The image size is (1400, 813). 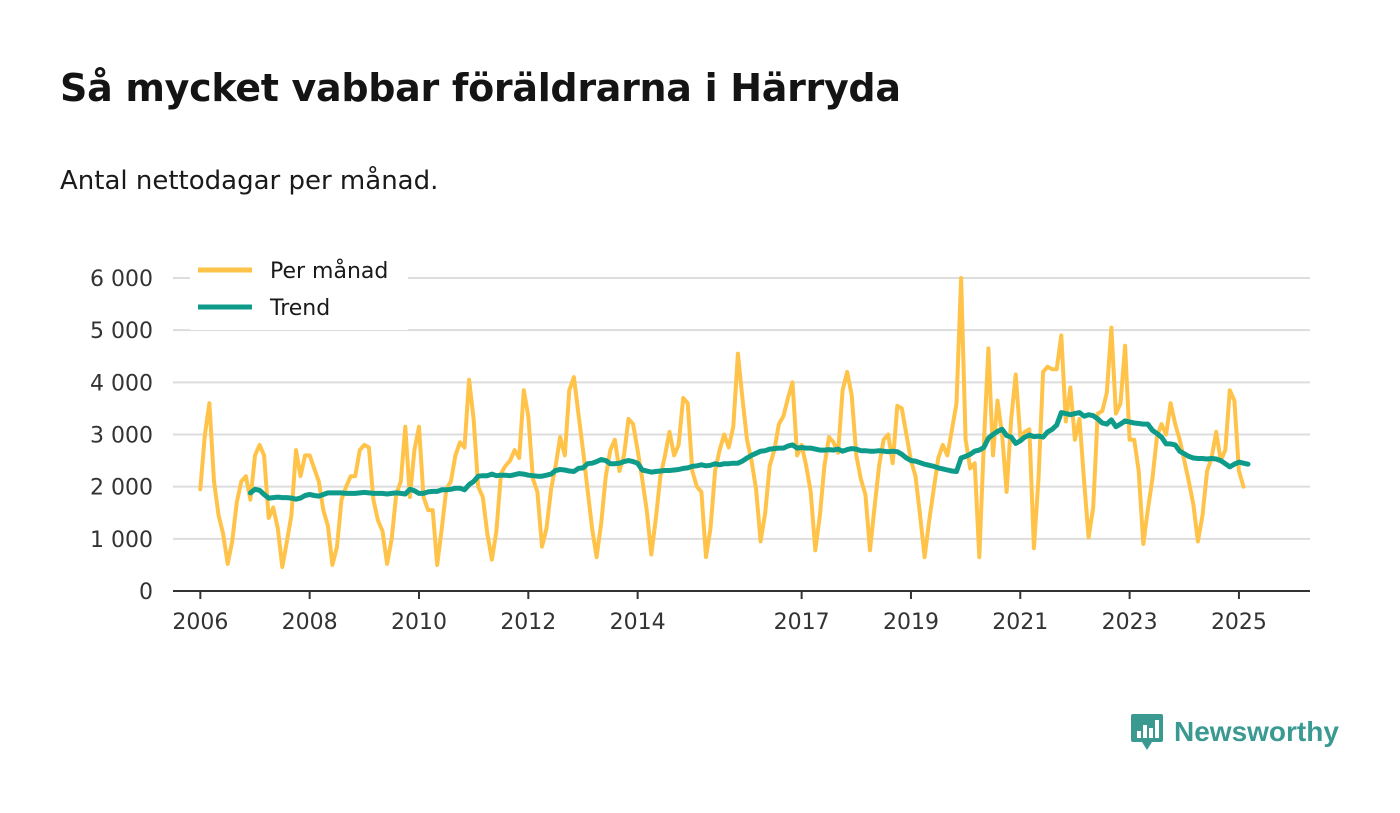 I want to click on brand-name: Newsworthy, so click(x=1256, y=731).